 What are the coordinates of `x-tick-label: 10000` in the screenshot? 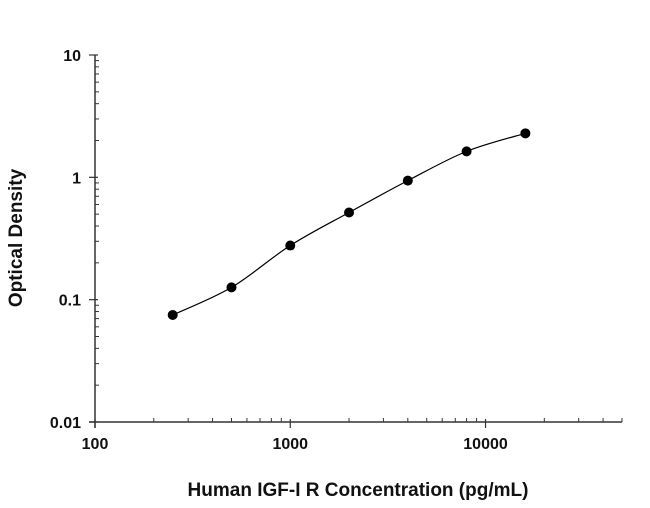 It's located at (485, 444).